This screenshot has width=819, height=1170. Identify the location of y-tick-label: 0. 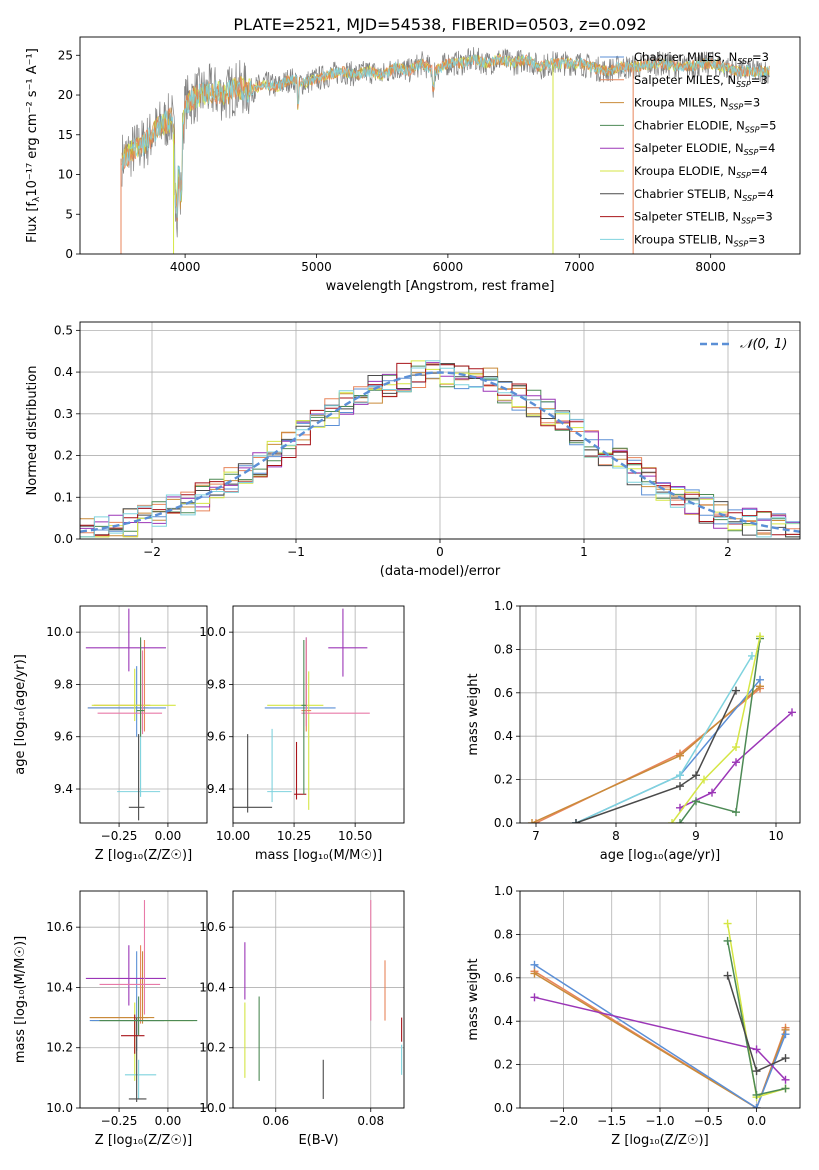
(69, 254).